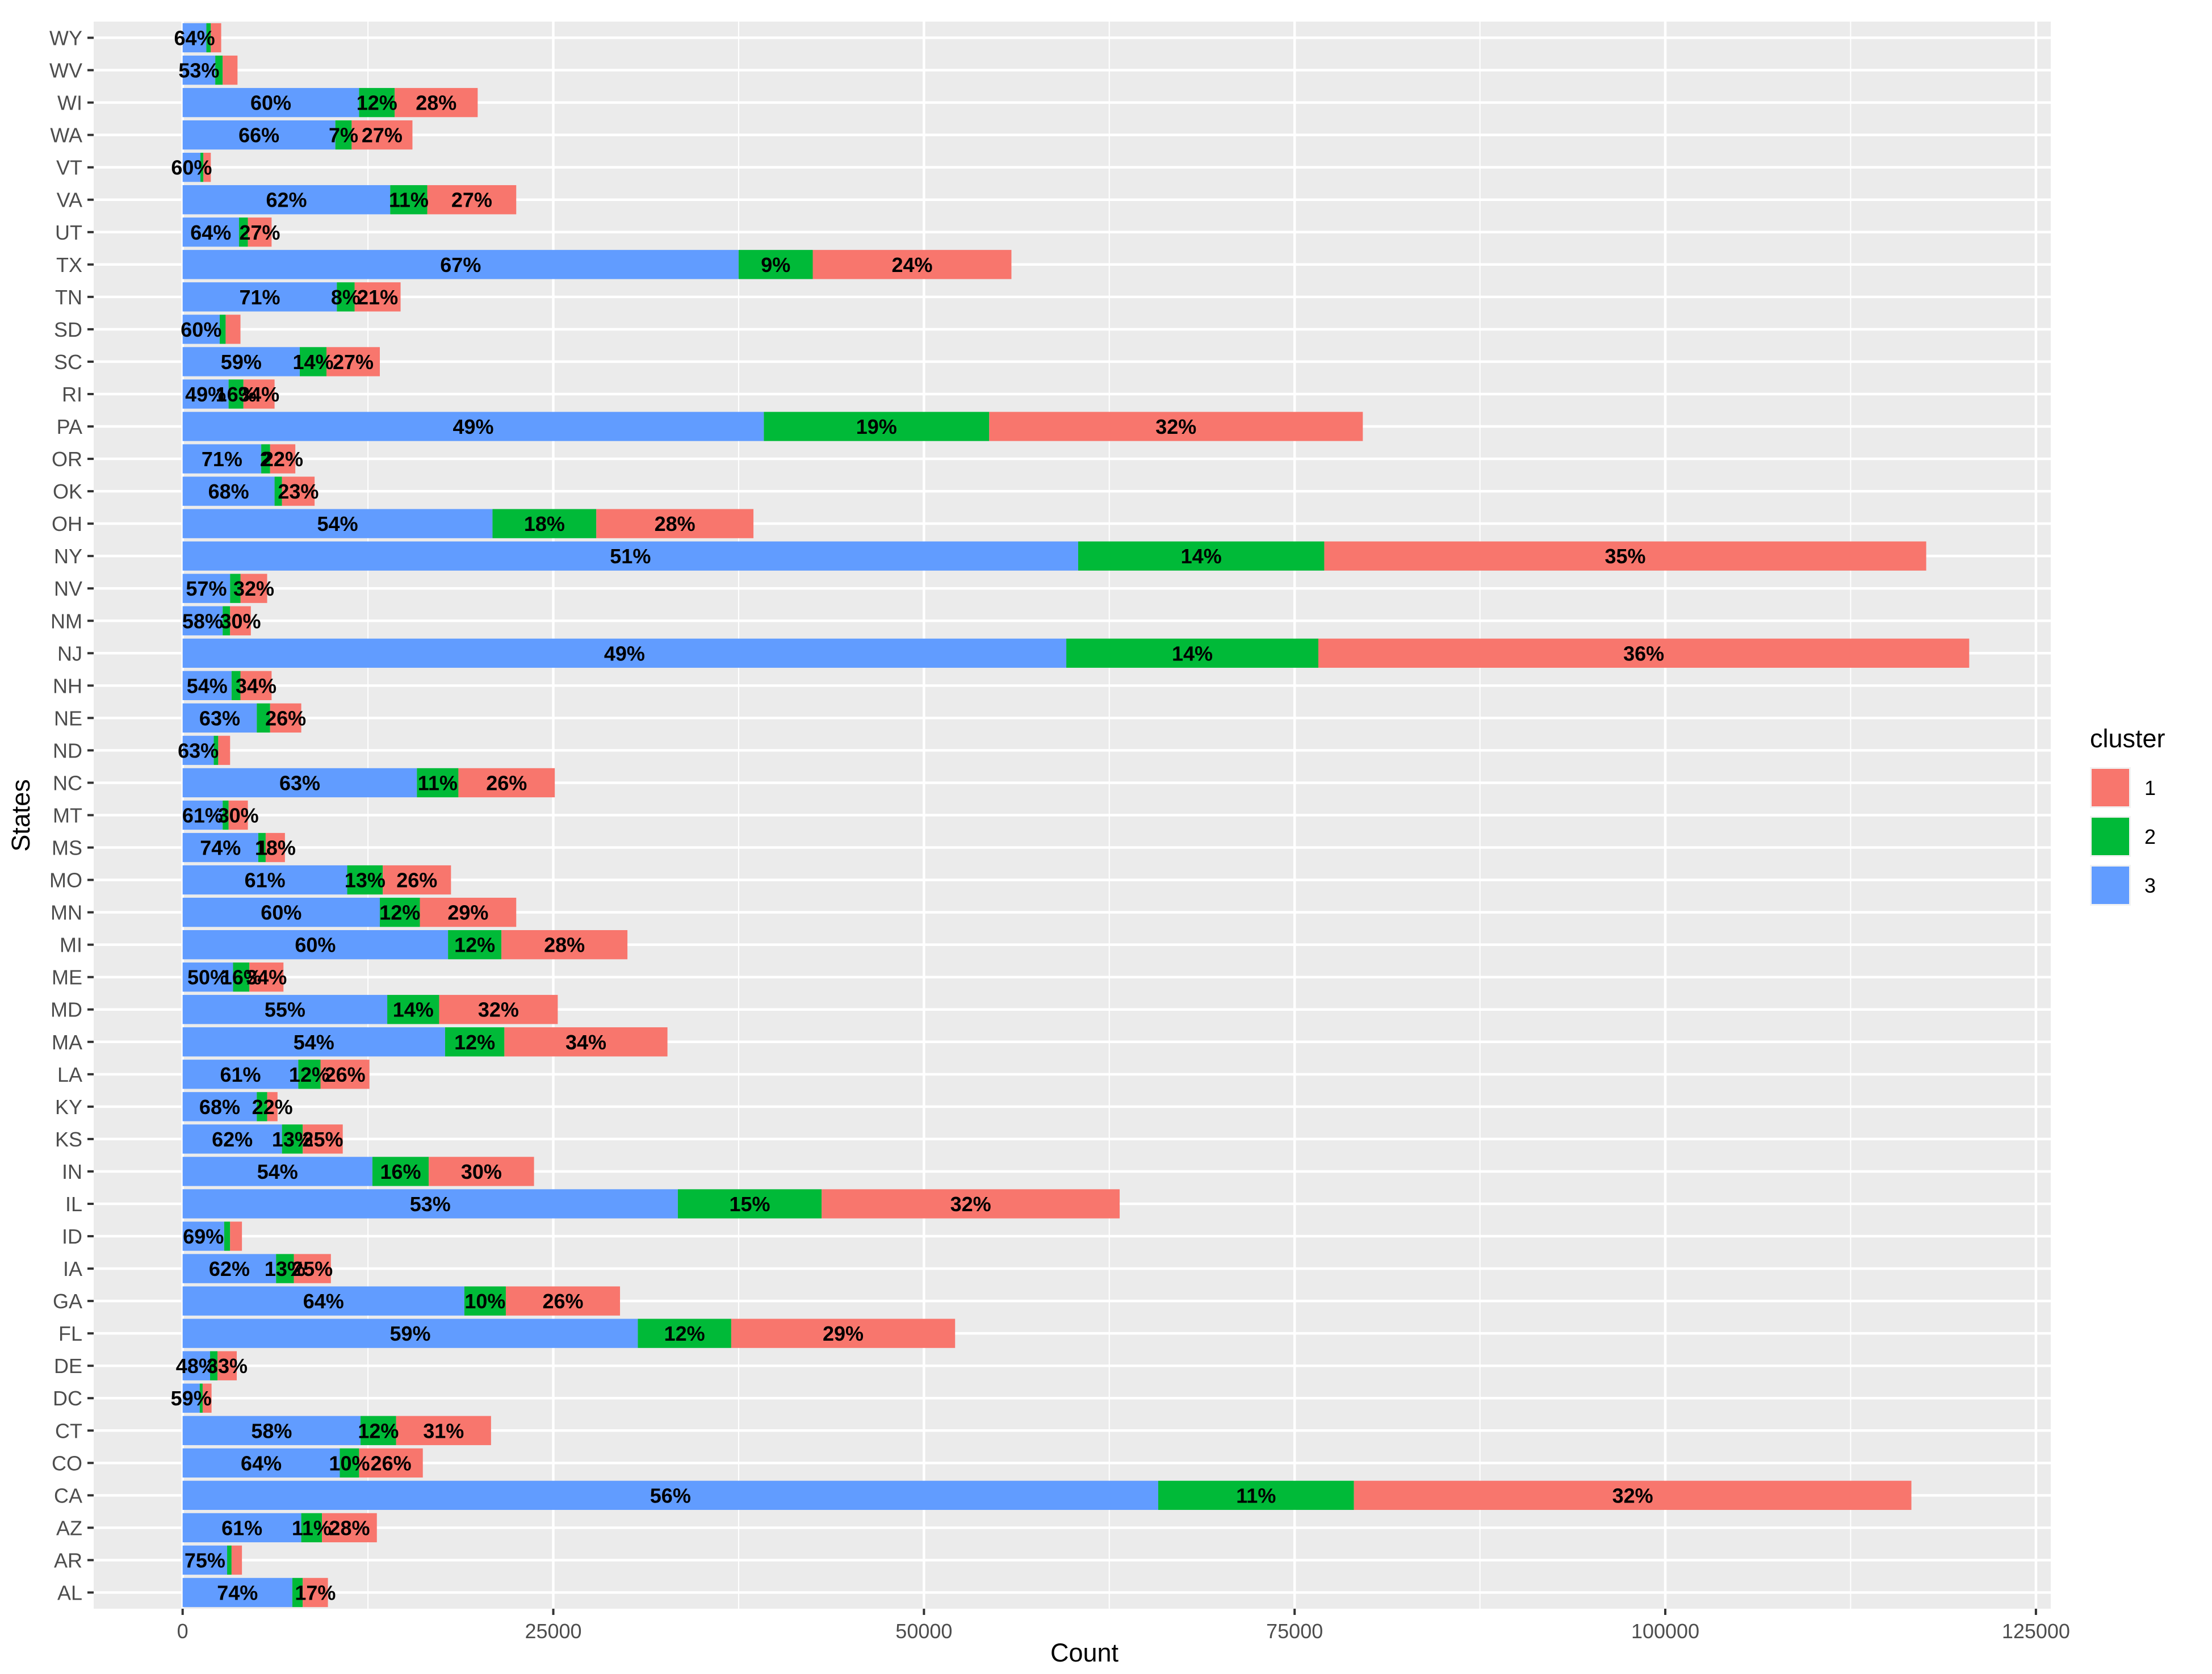 The image size is (2212, 1674). I want to click on y-tick-label: DE, so click(68, 1366).